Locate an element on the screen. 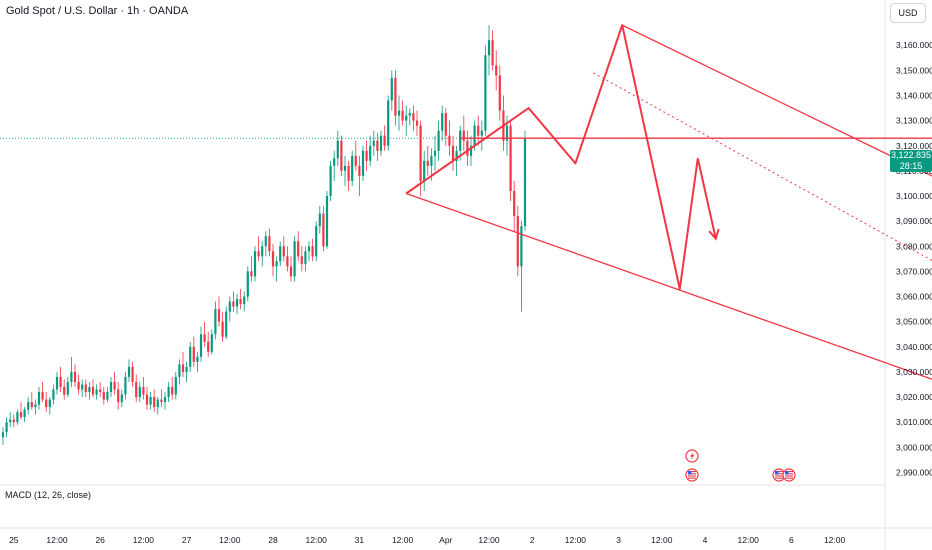  currency-button: USD is located at coordinates (908, 13).